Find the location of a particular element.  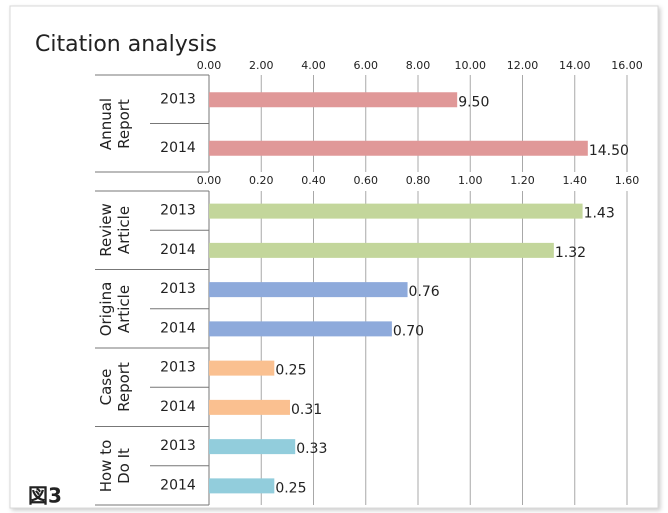

value-label: 14.50 is located at coordinates (609, 151).